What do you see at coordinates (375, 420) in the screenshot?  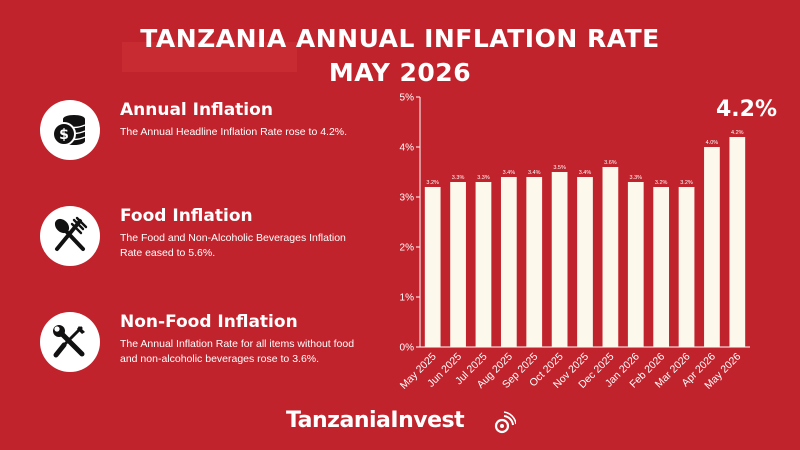 I see `brand-logo: TanzaniaInvest` at bounding box center [375, 420].